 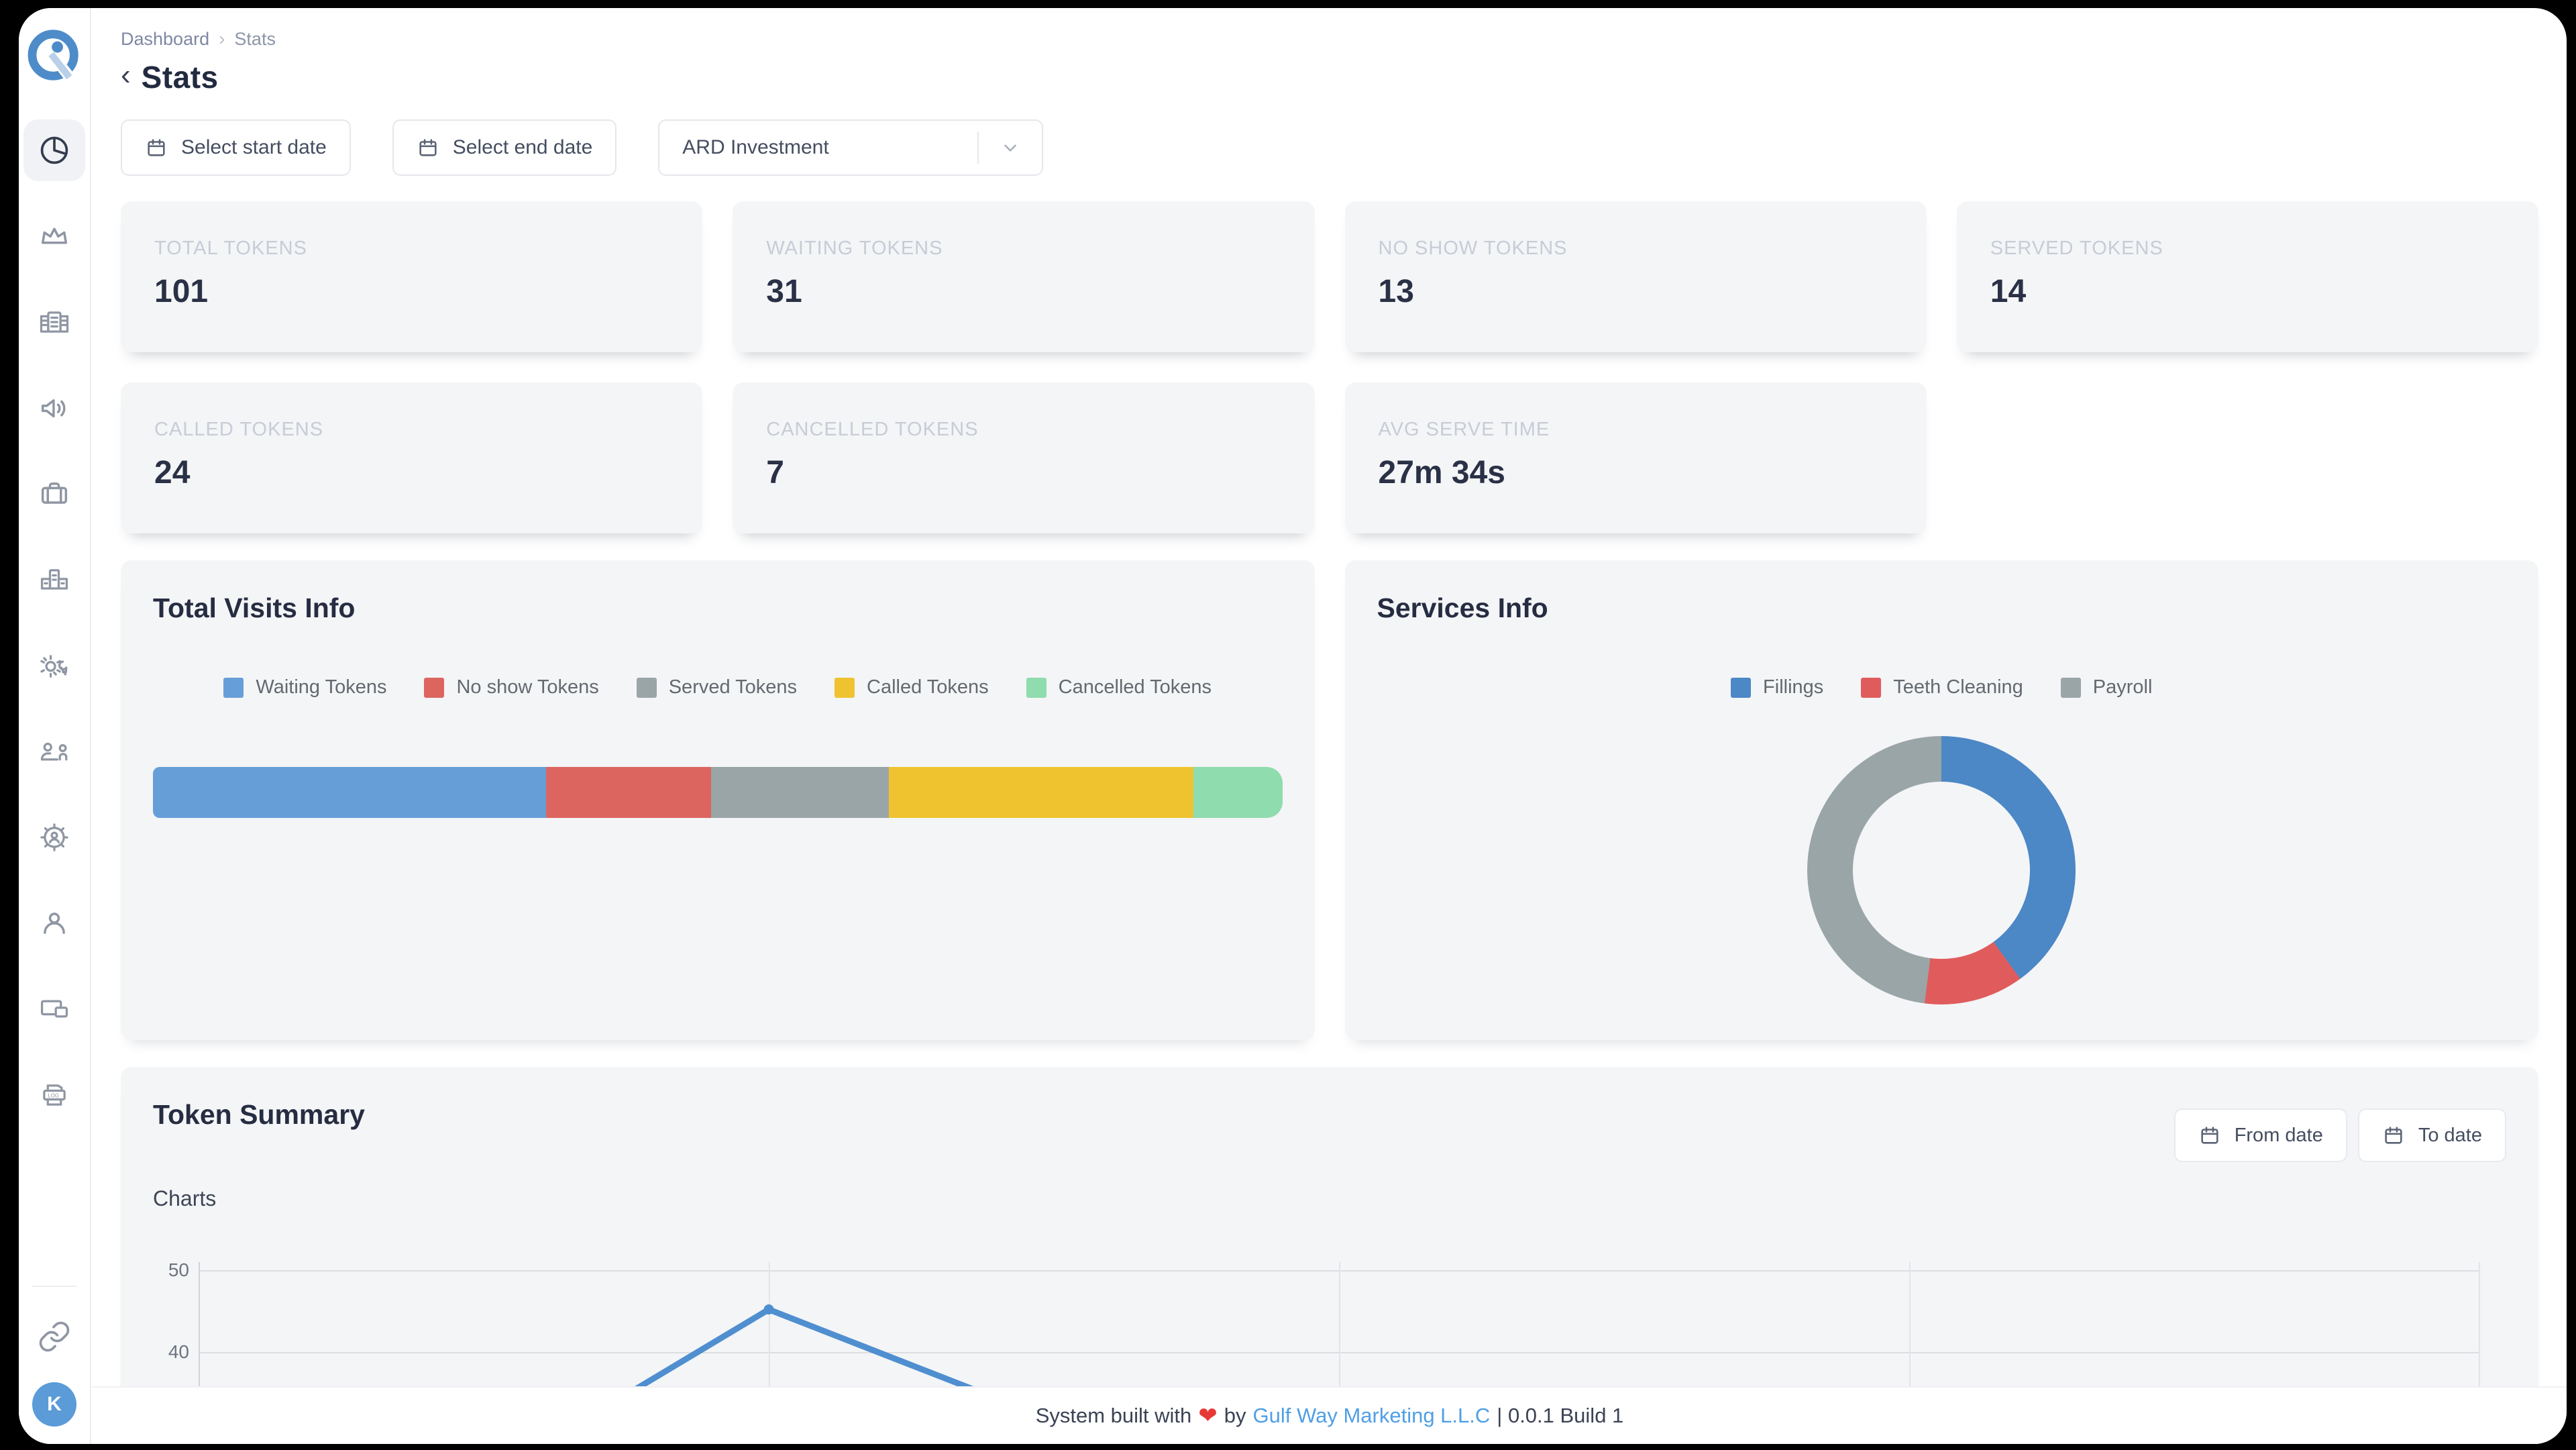 I want to click on legend-label: Fillings, so click(x=1793, y=687).